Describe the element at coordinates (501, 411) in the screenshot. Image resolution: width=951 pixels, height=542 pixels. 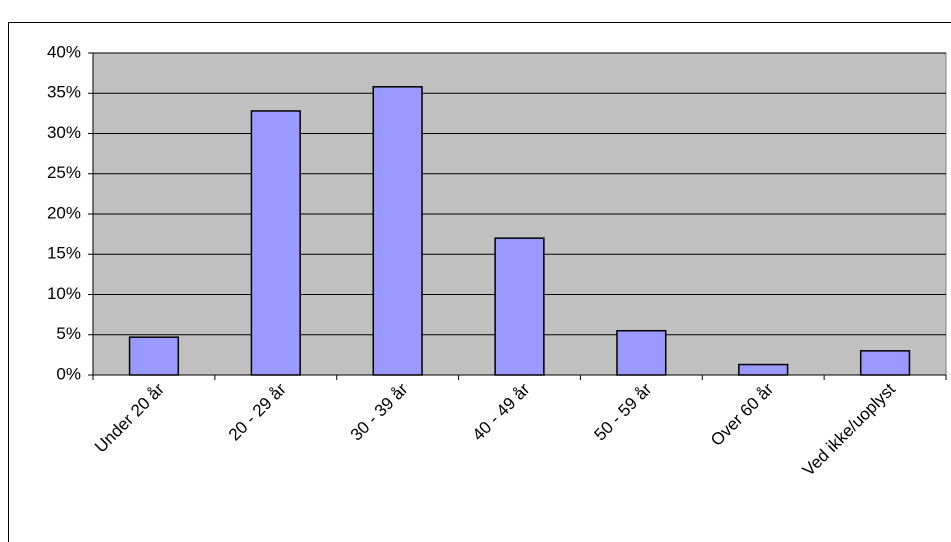
I see `x-tick-label: 40 - 49 år` at that location.